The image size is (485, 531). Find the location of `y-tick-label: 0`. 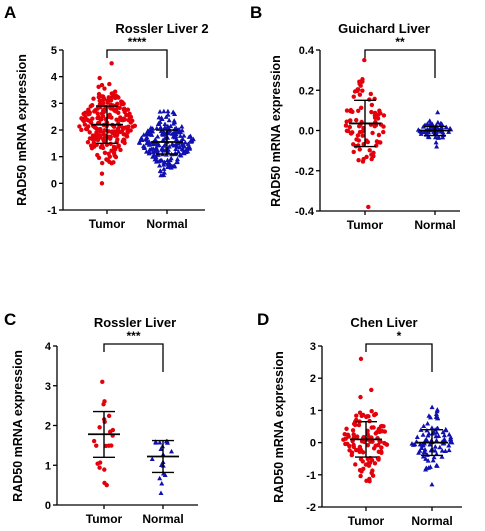

y-tick-label: 0 is located at coordinates (48, 506).